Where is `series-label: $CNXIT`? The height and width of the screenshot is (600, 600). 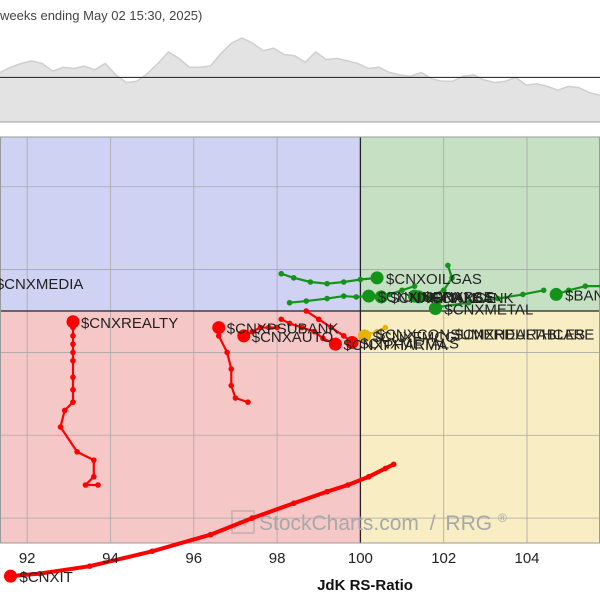
series-label: $CNXIT is located at coordinates (45, 577).